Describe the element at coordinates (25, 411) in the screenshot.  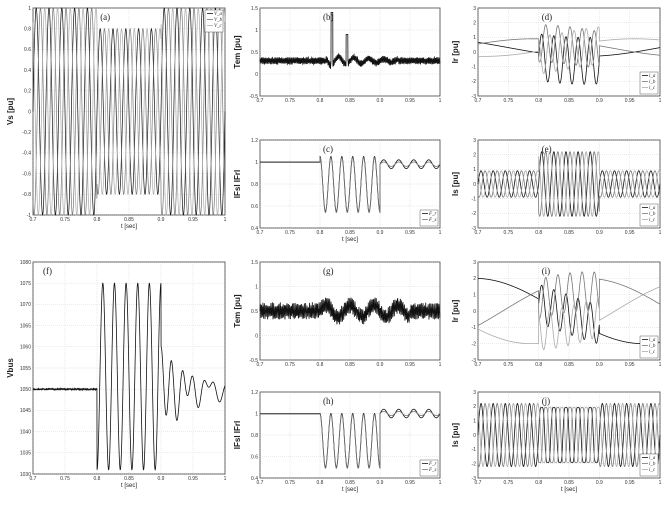
I see `y-tick-label: 1045` at that location.